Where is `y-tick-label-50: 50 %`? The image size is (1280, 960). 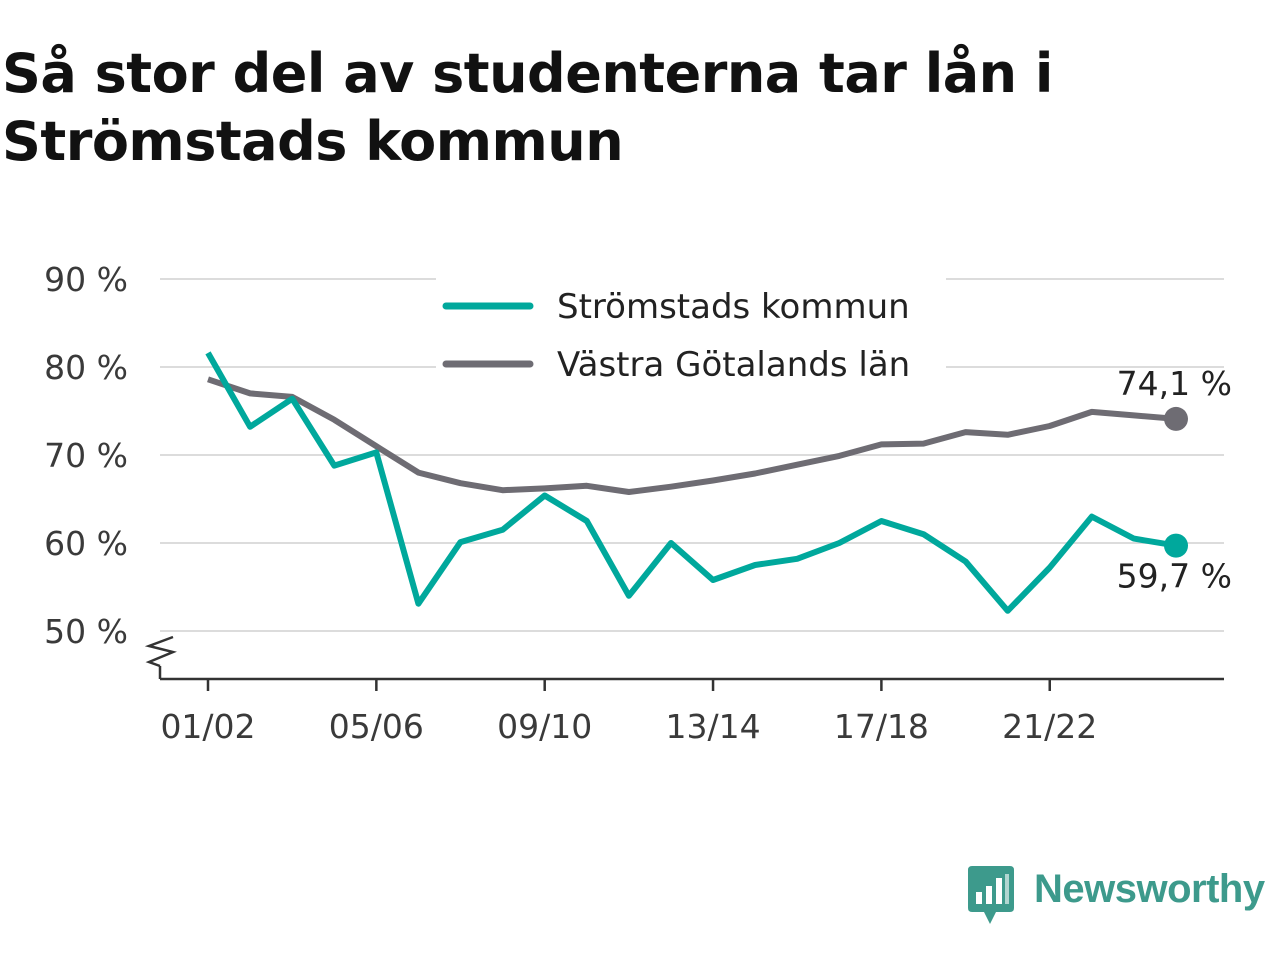 y-tick-label-50: 50 % is located at coordinates (86, 631).